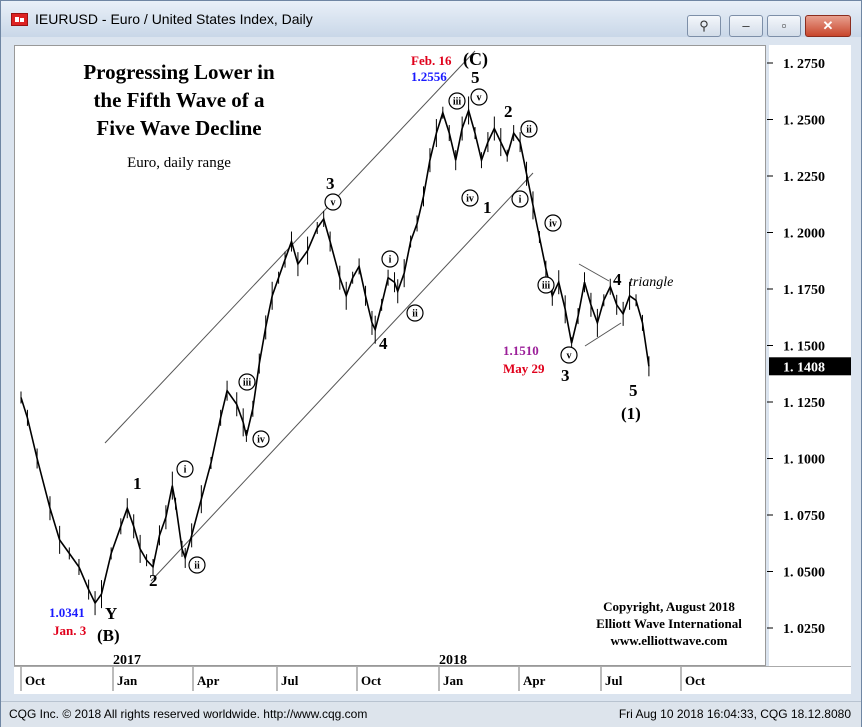  I want to click on wave-label: 4, so click(383, 343).